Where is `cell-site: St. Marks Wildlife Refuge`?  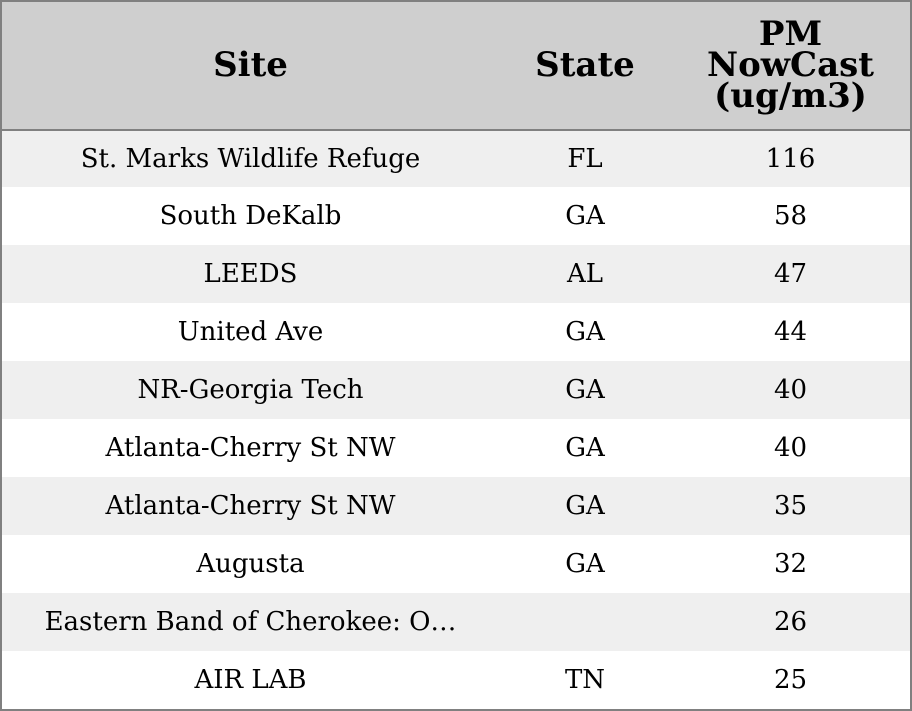
cell-site: St. Marks Wildlife Refuge is located at coordinates (250, 158).